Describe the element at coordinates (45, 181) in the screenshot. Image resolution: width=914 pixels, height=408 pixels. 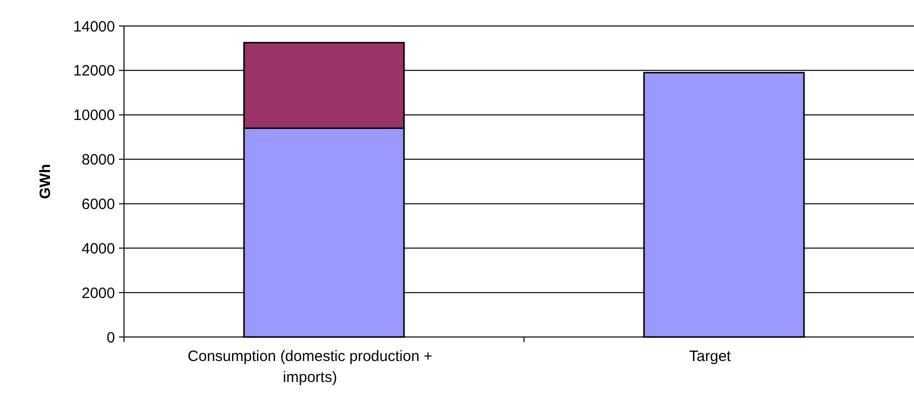
I see `y-axis-title: GWh` at that location.